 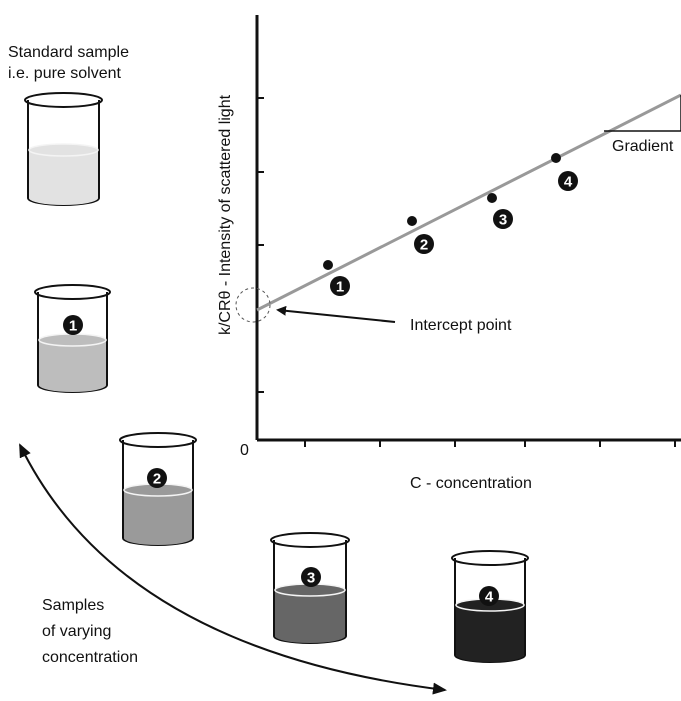 What do you see at coordinates (65, 73) in the screenshot?
I see `standard-sample-text: i.e. pure solvent` at bounding box center [65, 73].